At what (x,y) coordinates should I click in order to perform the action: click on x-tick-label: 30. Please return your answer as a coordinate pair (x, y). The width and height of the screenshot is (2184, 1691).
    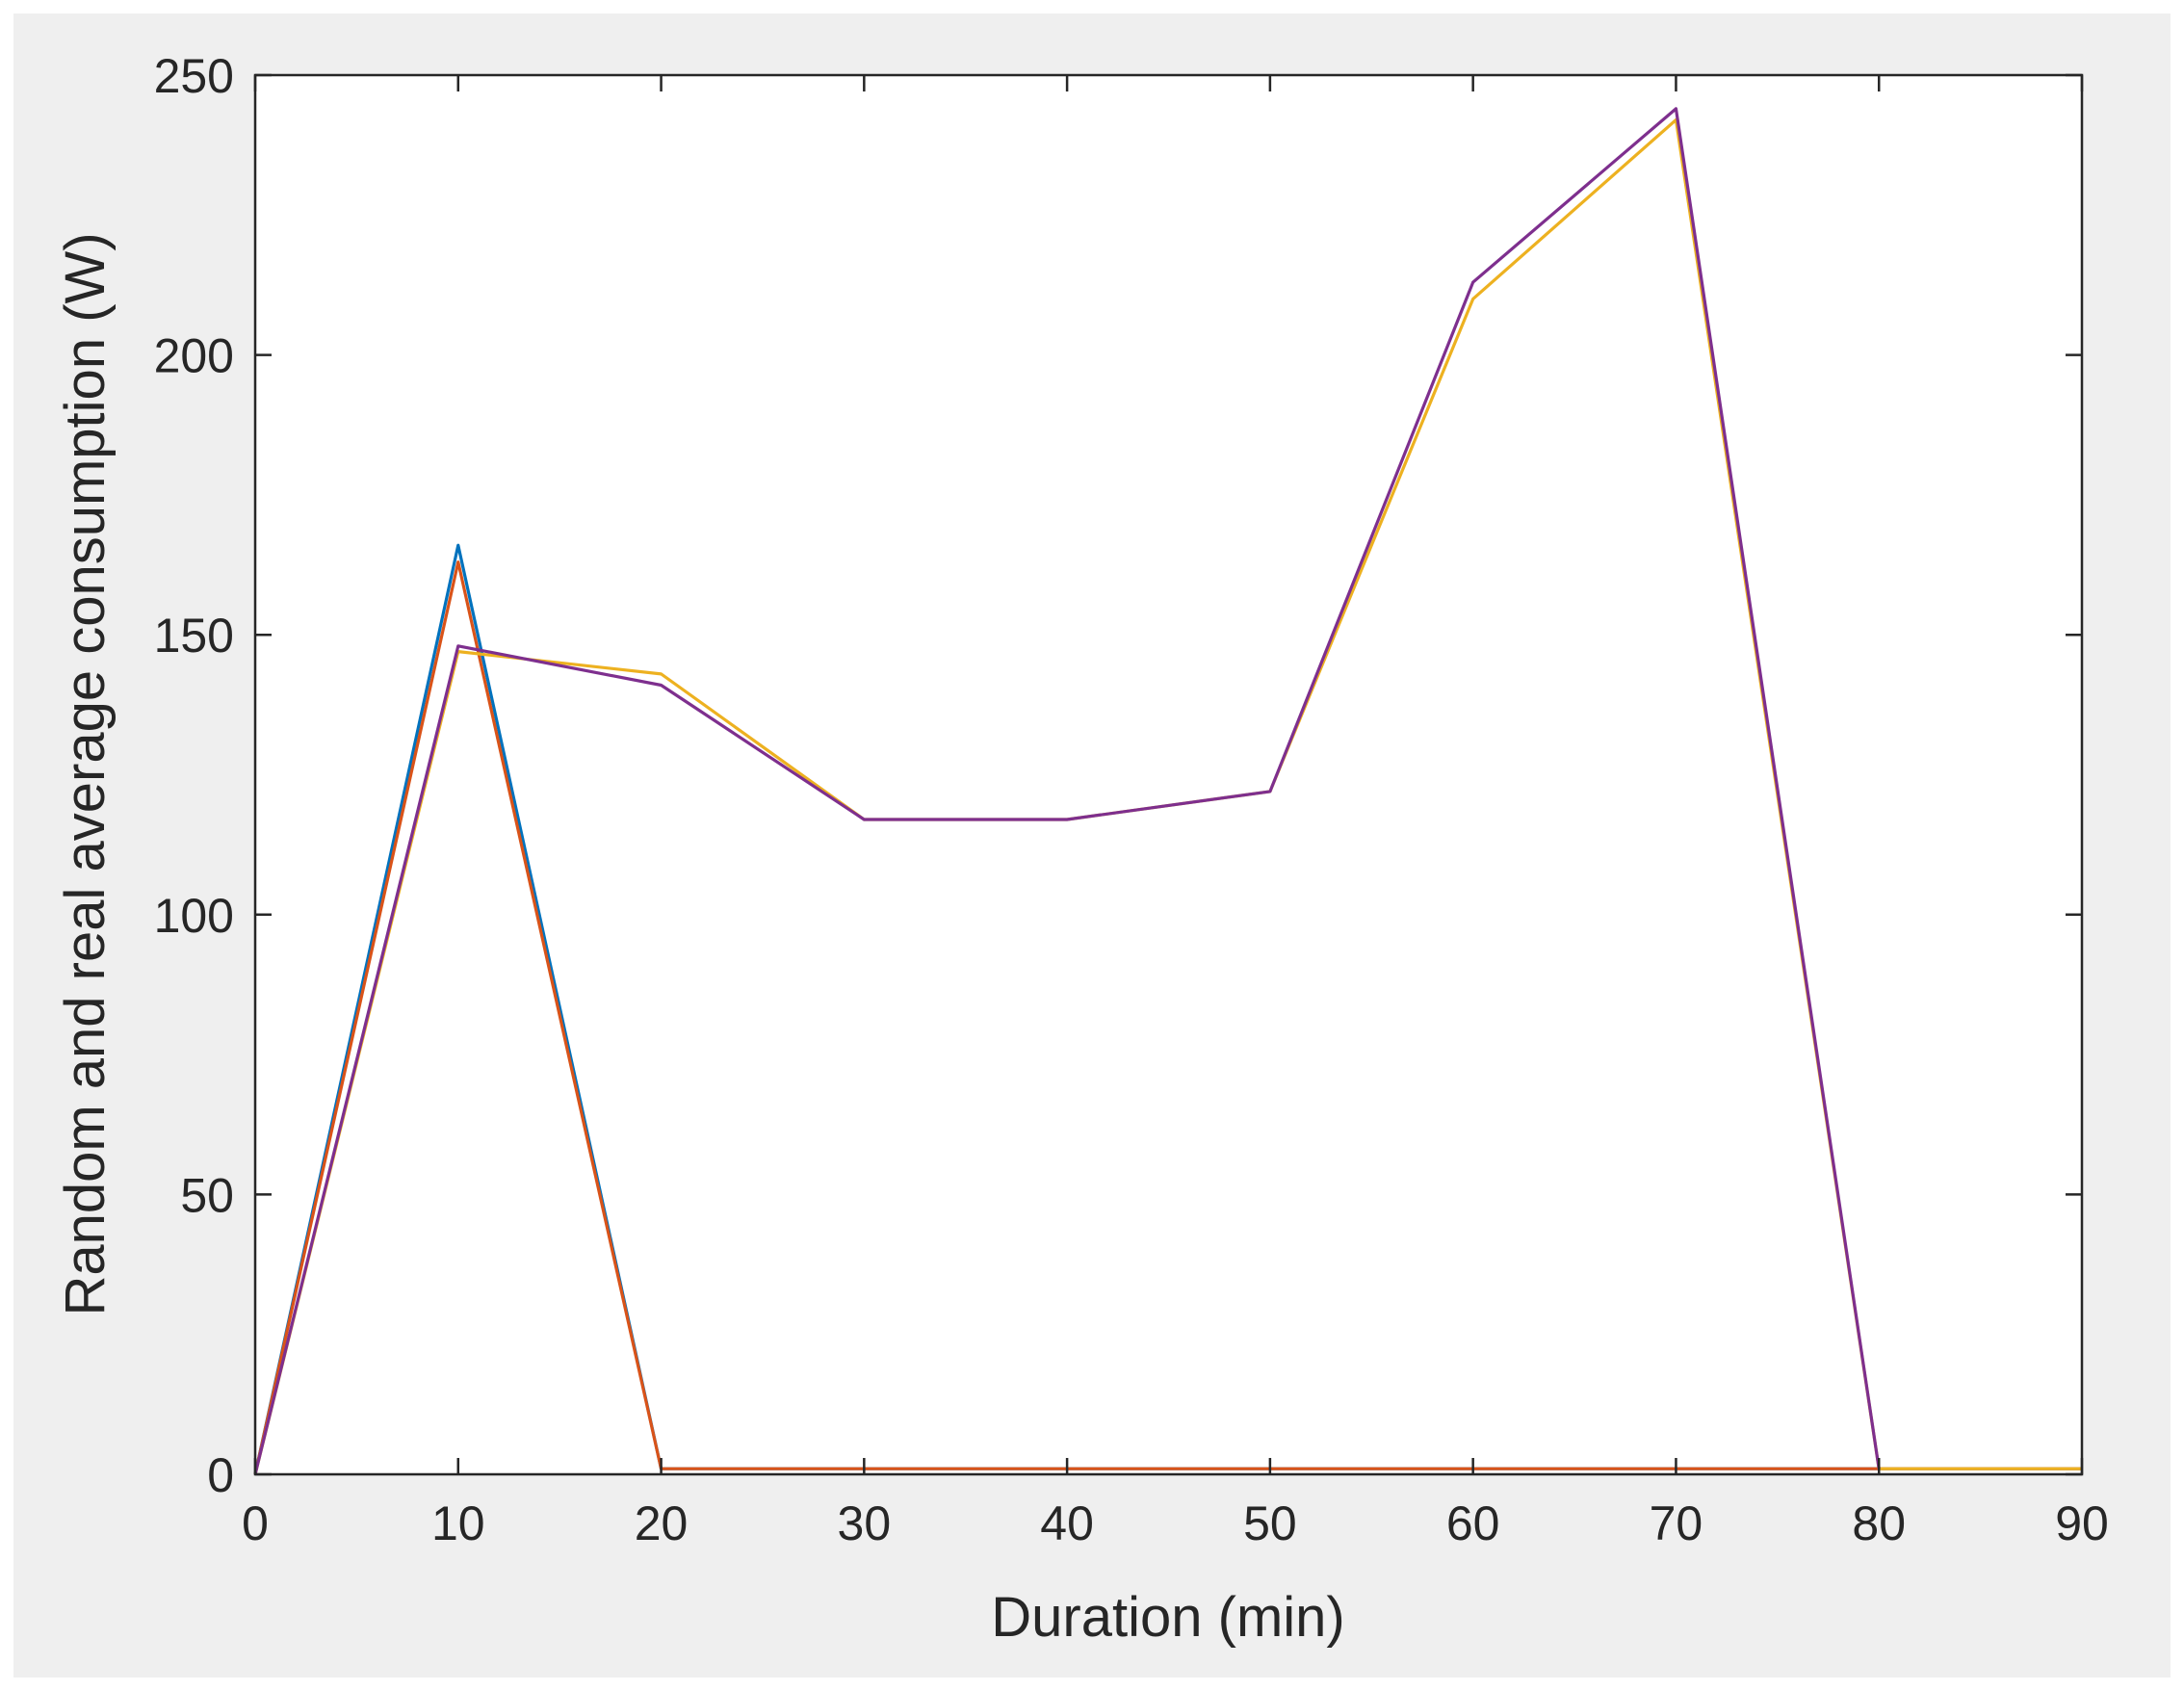
    Looking at the image, I should click on (865, 1523).